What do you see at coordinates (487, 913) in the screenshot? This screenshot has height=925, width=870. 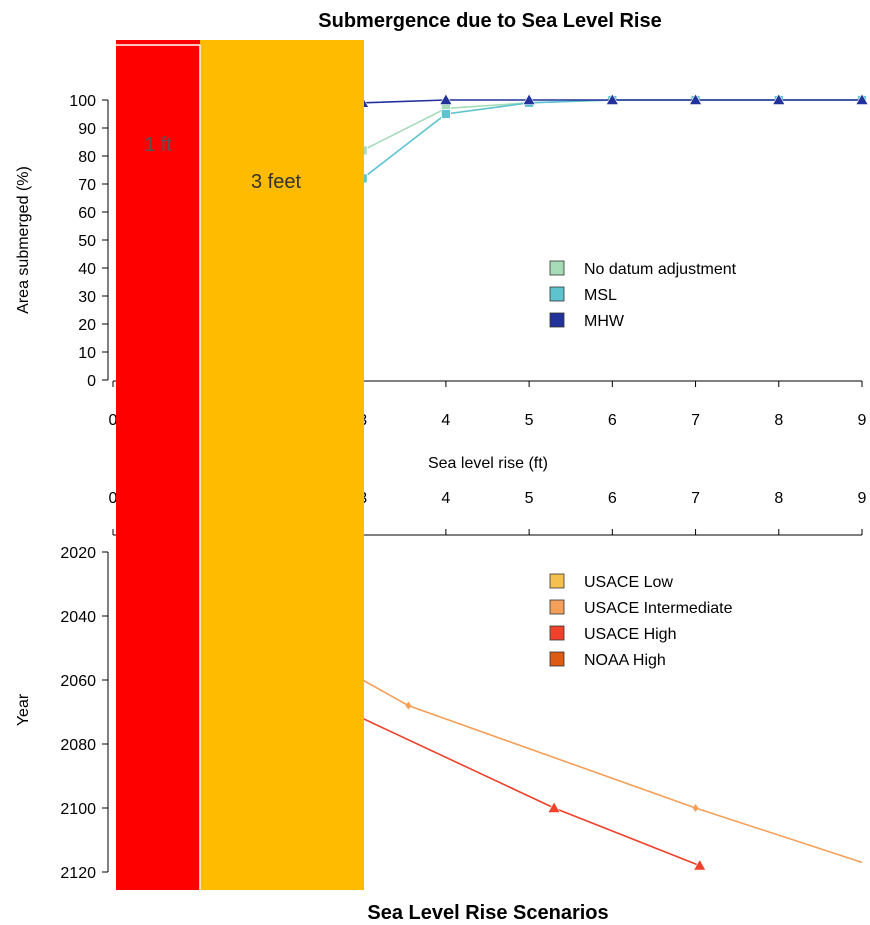 I see `bottom-chart-title: Sea Level Rise Scenarios` at bounding box center [487, 913].